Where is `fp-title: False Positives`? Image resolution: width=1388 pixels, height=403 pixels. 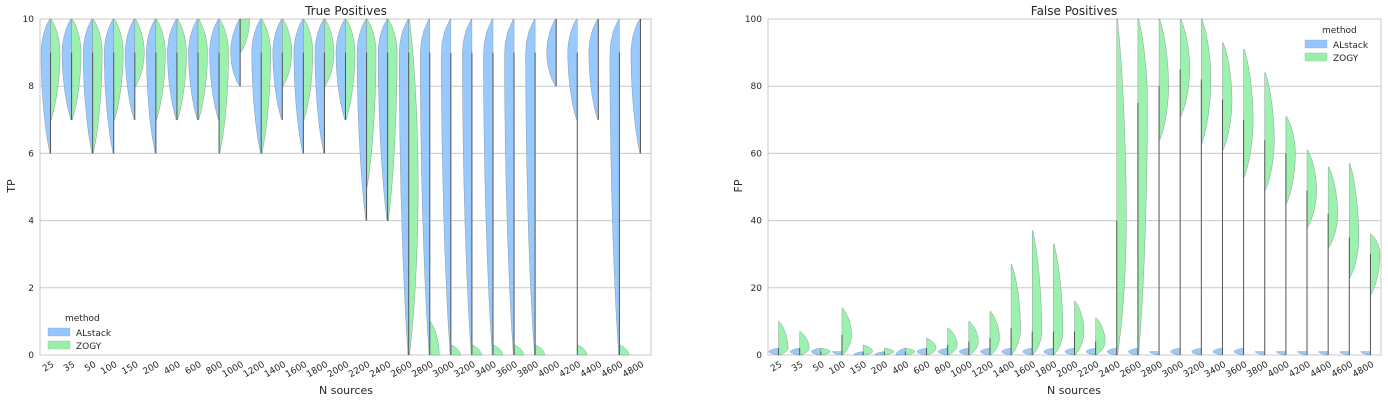 fp-title: False Positives is located at coordinates (1074, 11).